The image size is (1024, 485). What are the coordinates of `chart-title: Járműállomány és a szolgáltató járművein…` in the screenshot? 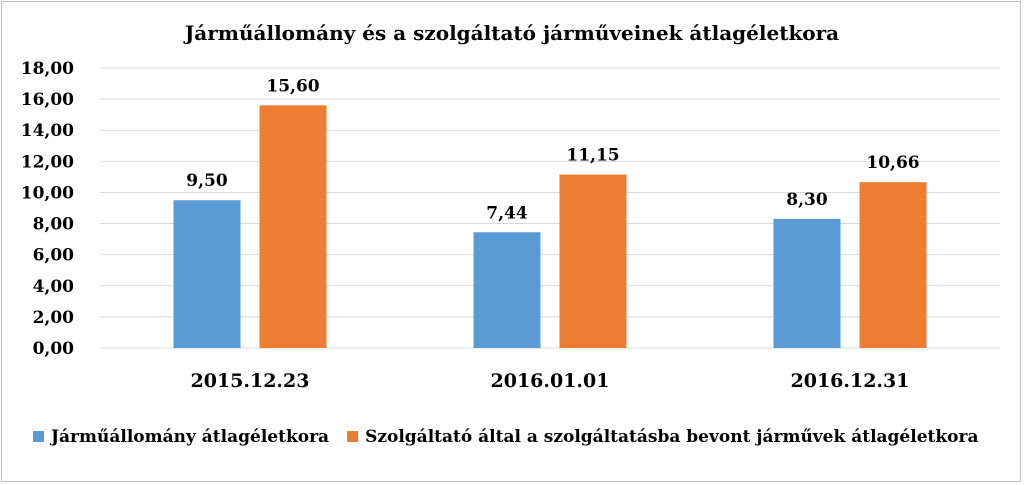 It's located at (511, 33).